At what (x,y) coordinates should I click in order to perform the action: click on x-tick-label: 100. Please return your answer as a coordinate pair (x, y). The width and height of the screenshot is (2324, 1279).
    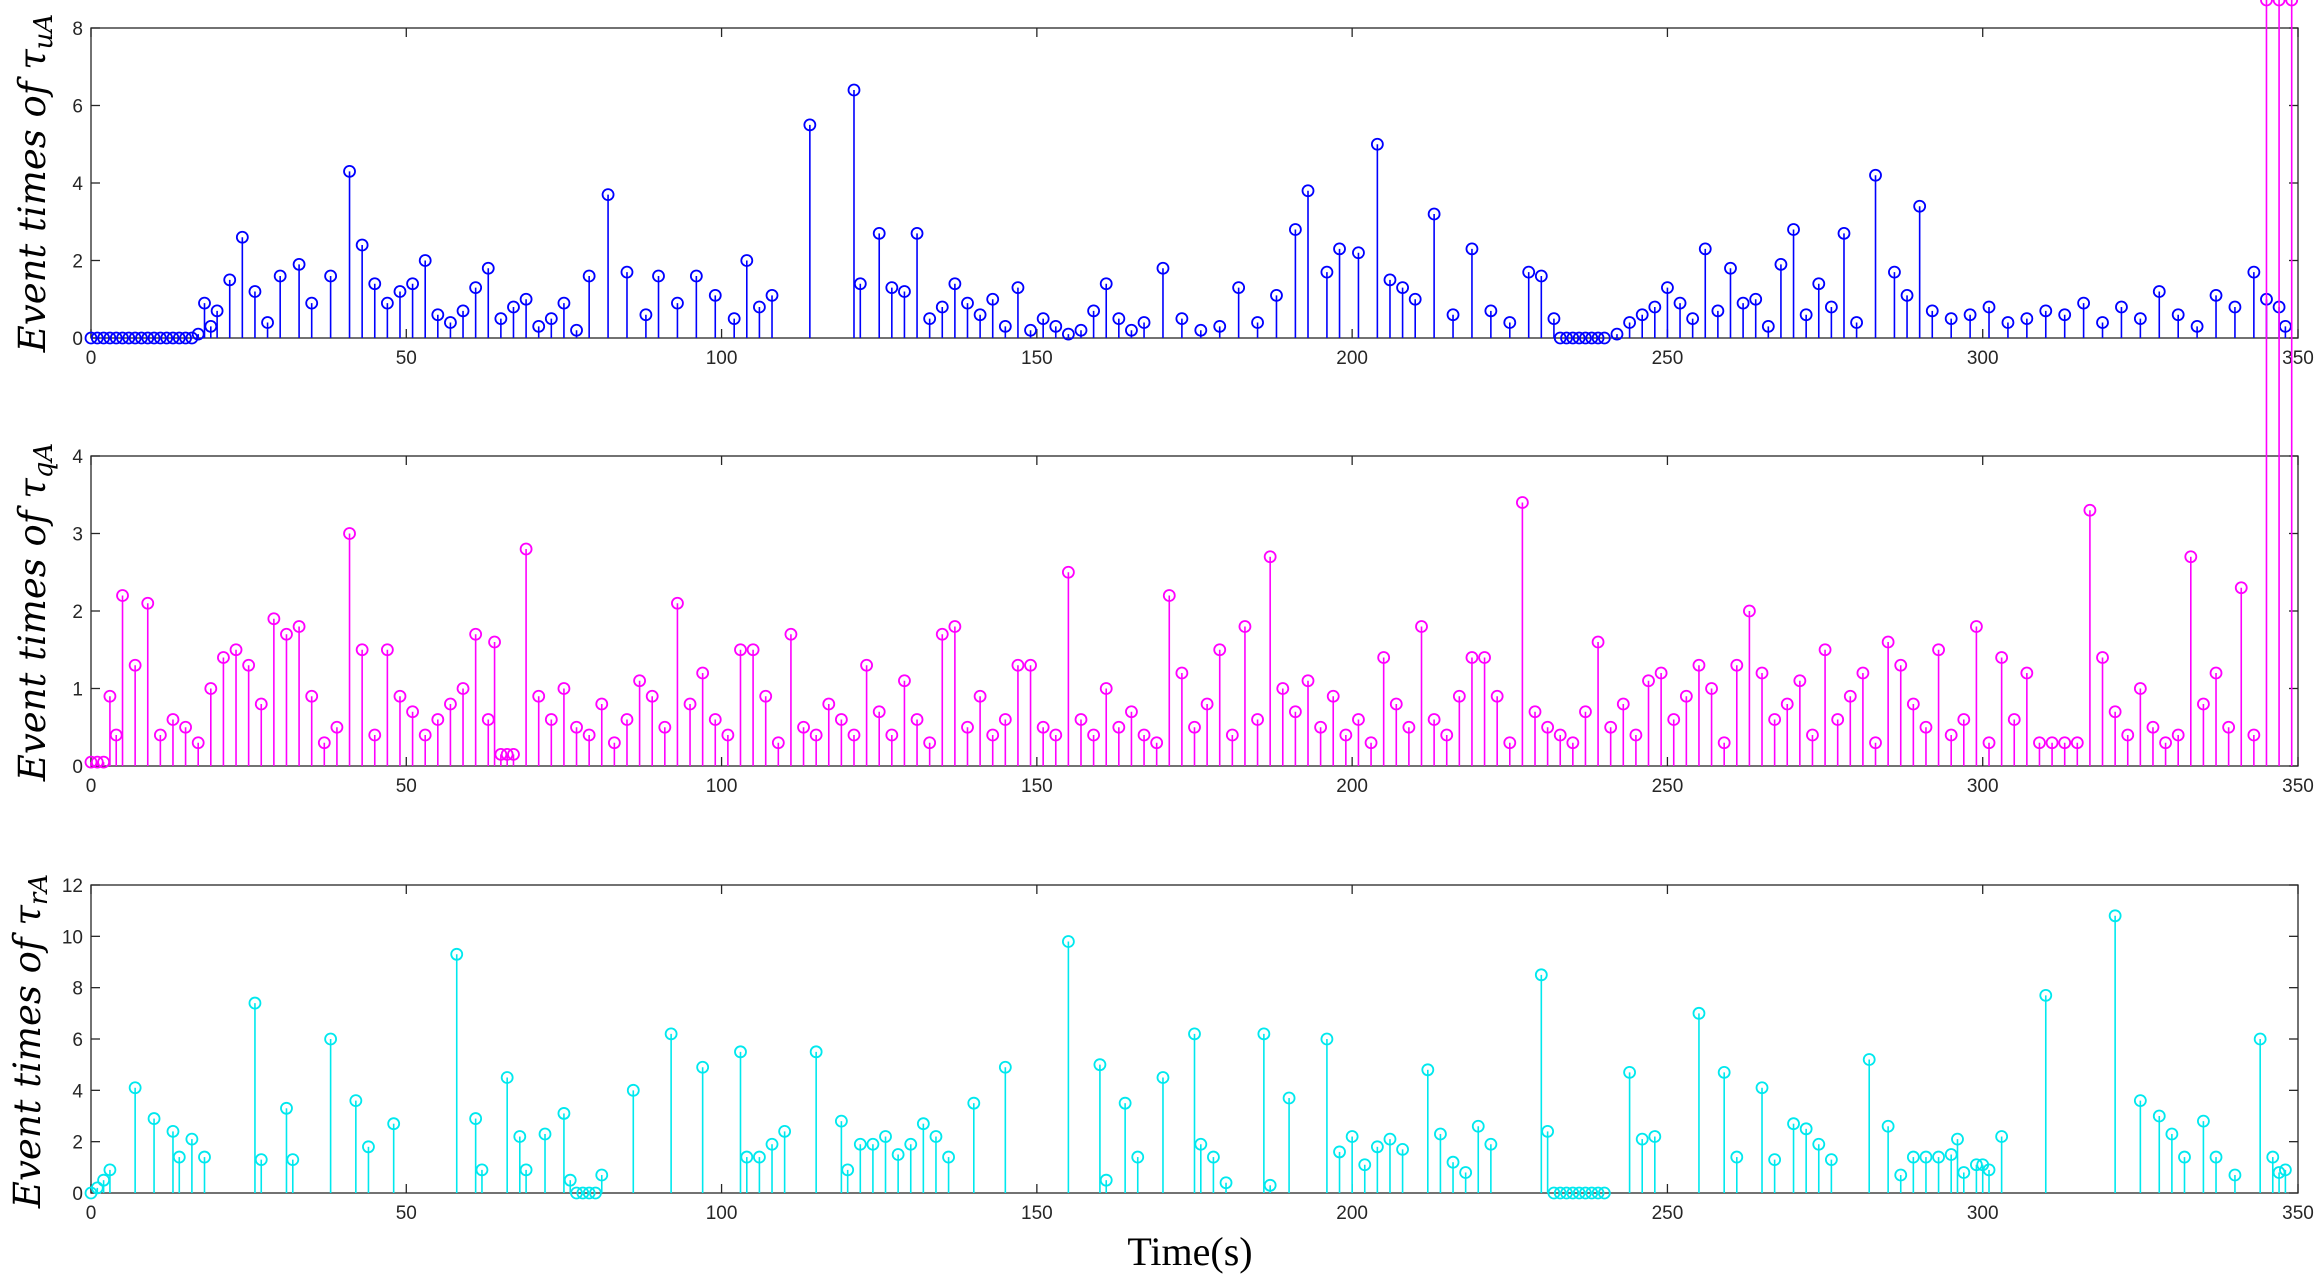
    Looking at the image, I should click on (722, 358).